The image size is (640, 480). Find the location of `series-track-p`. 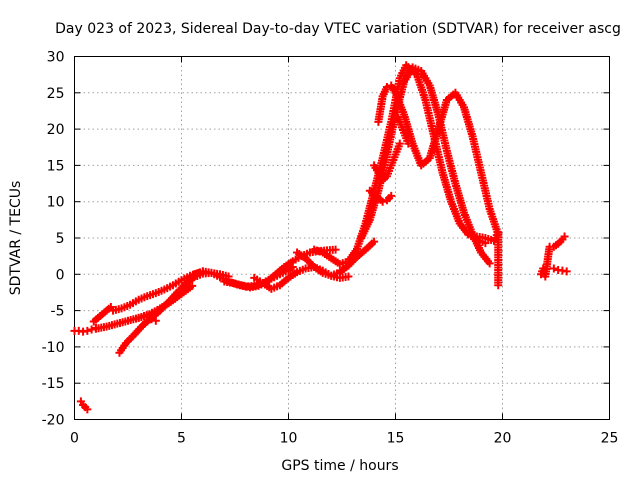

series-track-p is located at coordinates (387, 161).